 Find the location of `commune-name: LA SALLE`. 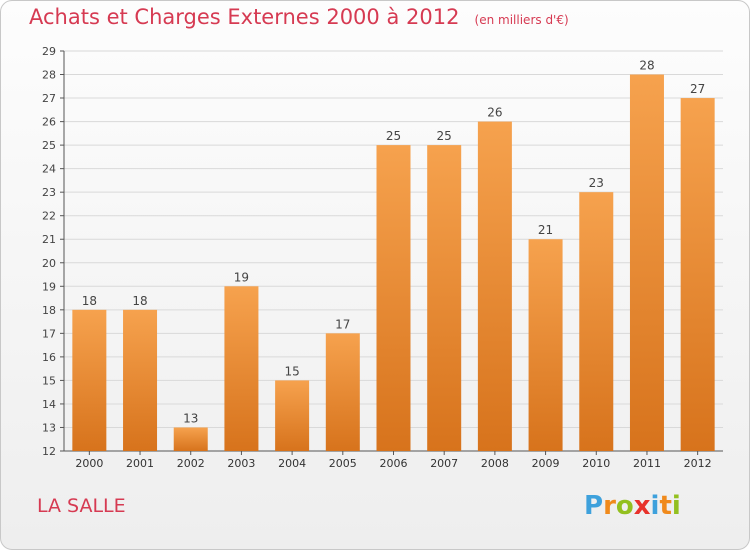

commune-name: LA SALLE is located at coordinates (81, 506).